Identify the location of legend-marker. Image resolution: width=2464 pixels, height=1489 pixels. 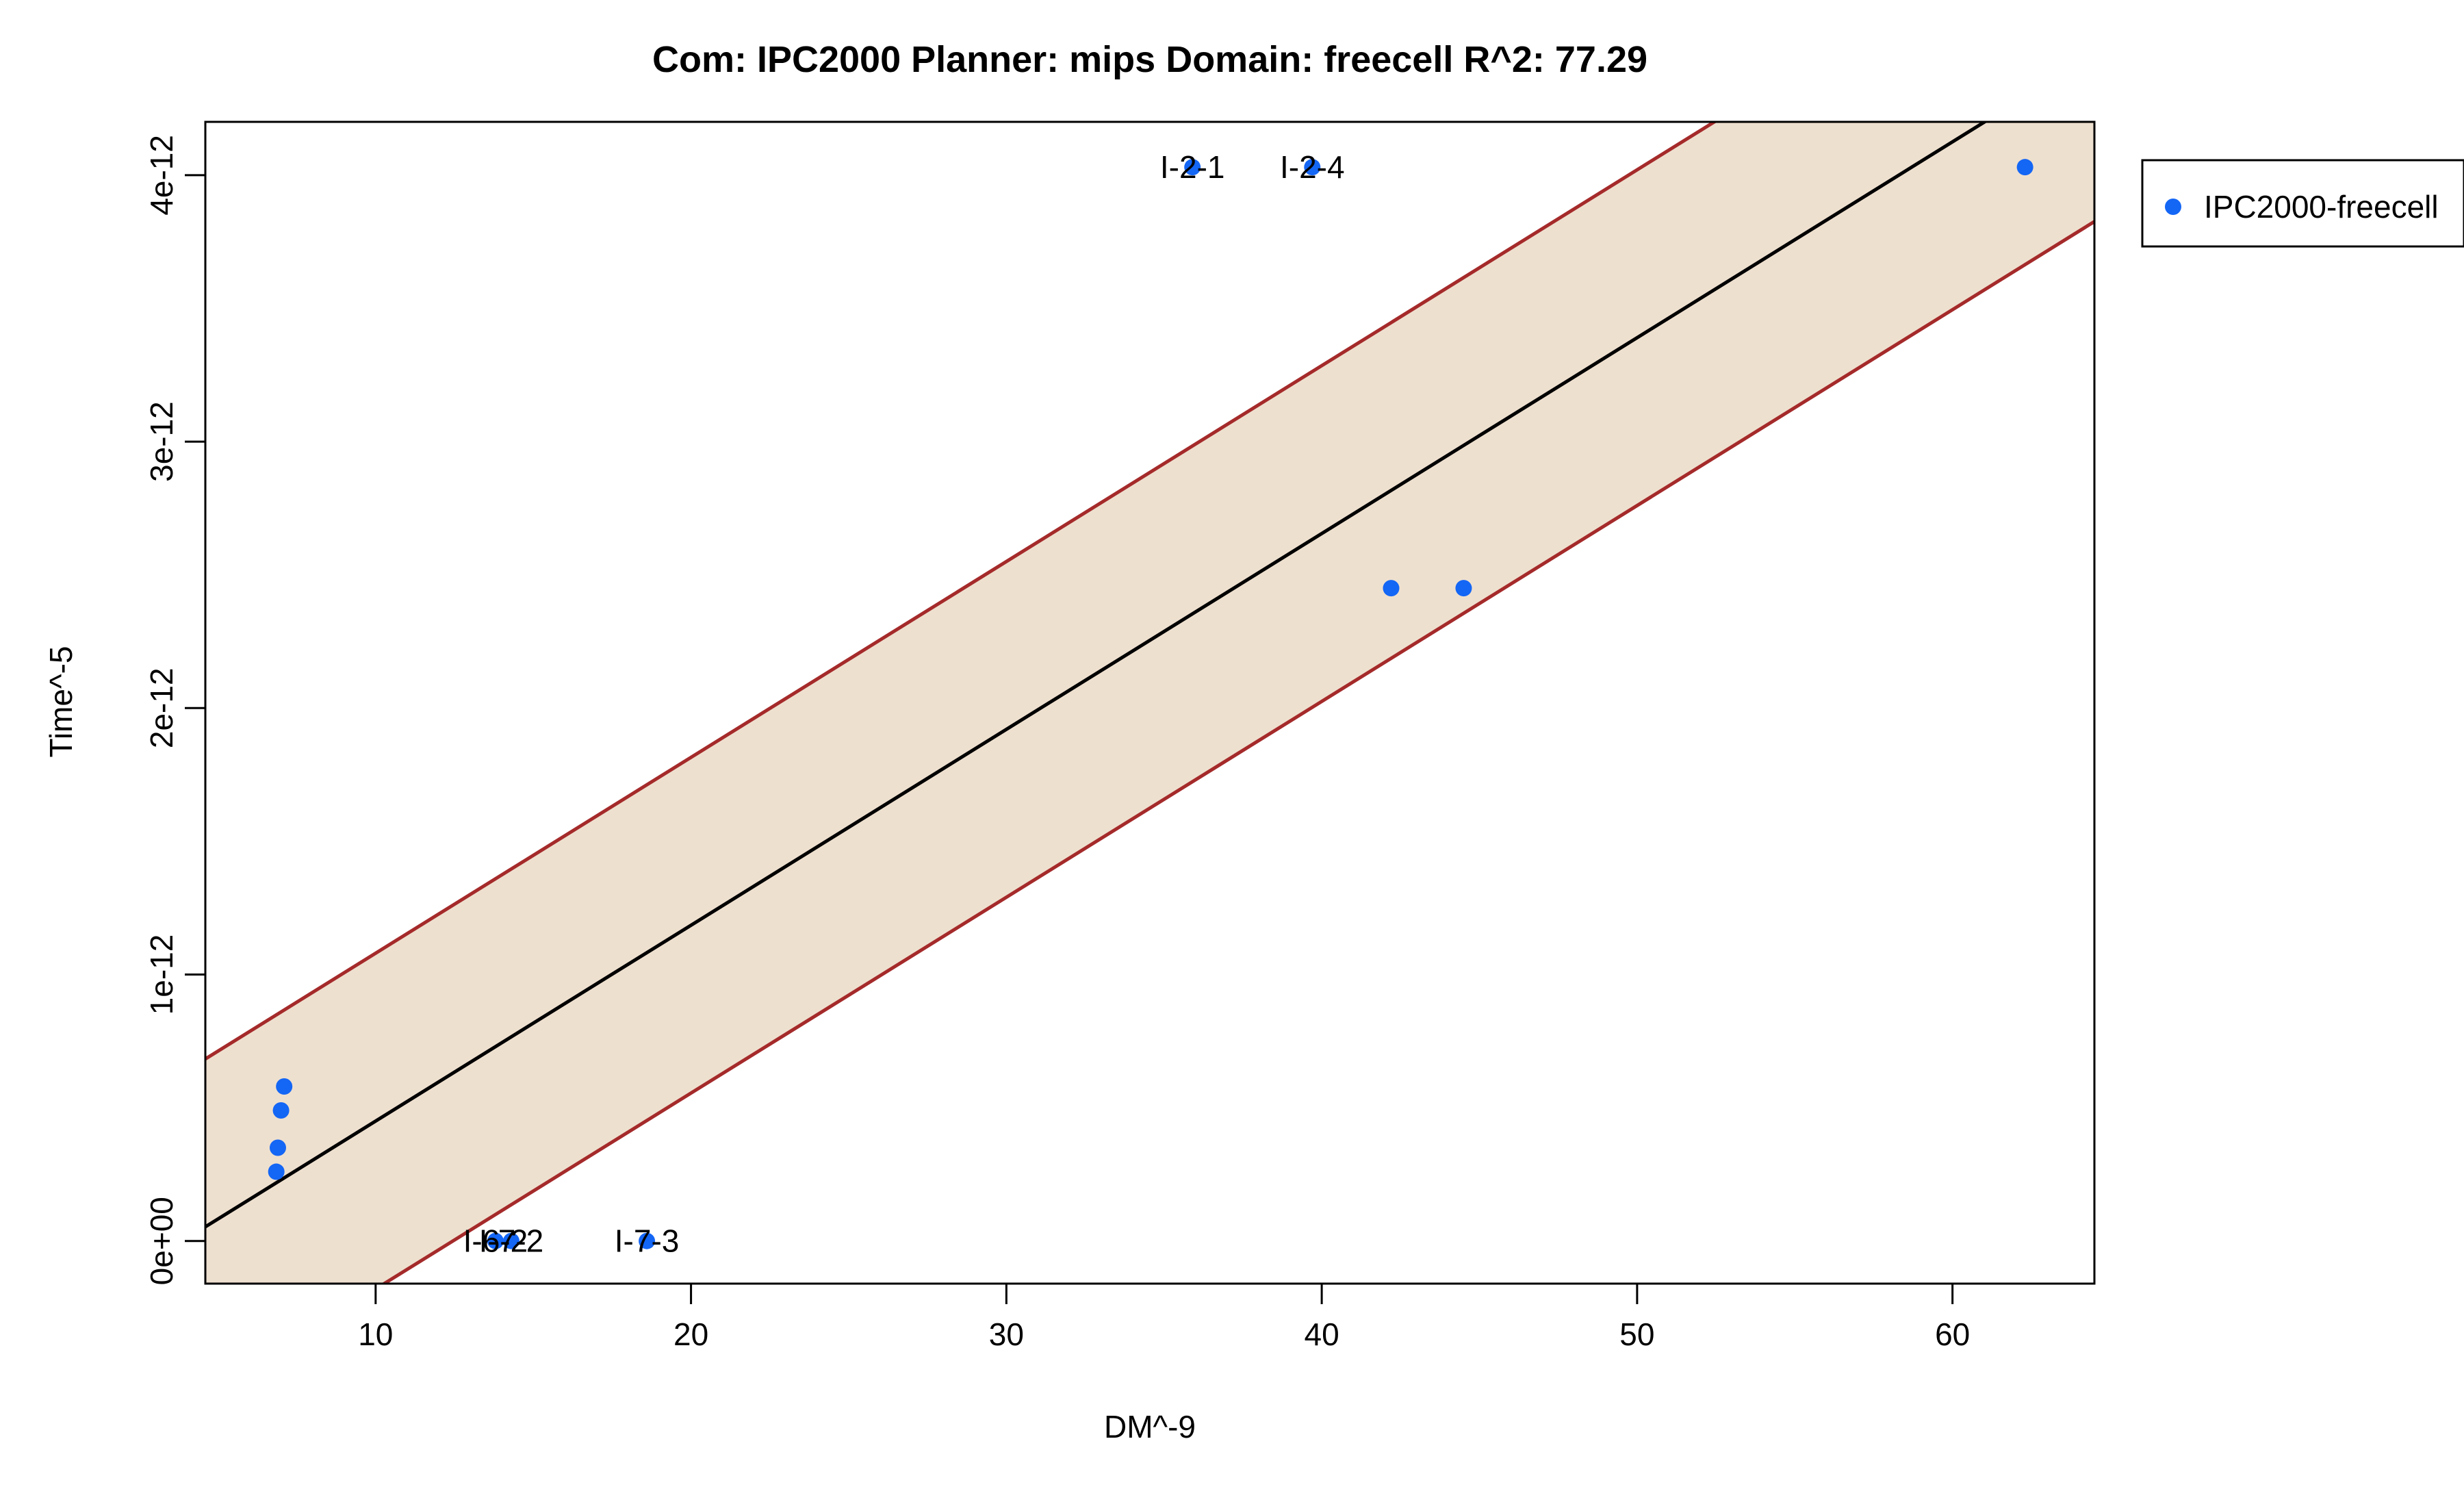
(2173, 207).